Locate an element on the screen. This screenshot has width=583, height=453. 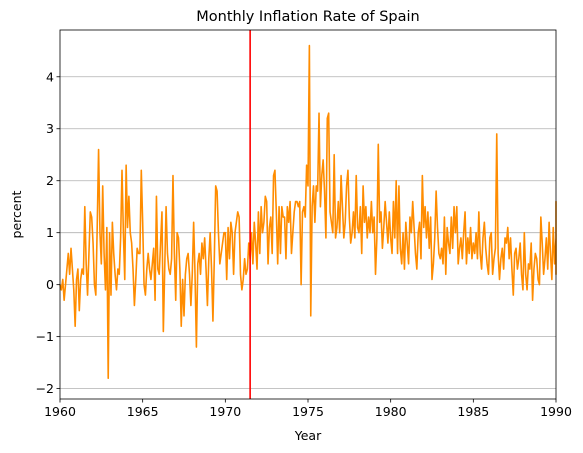
y-axis-ticks: −2 −1 0 1 2 3 4 is located at coordinates (48, 232).